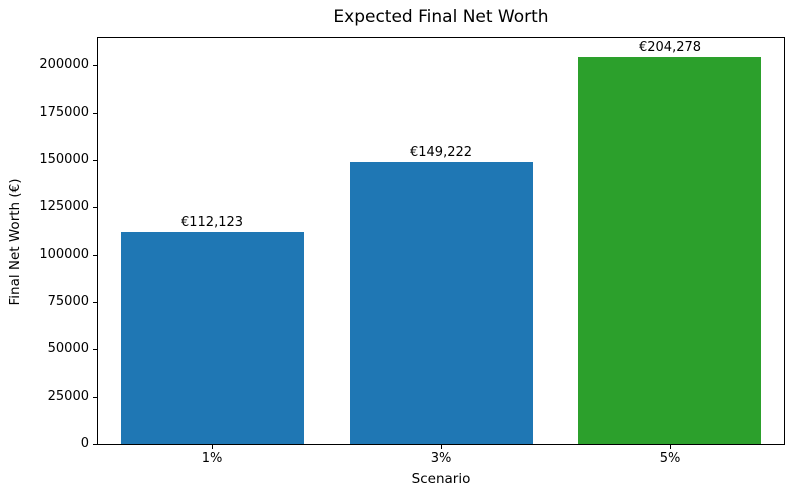  Describe the element at coordinates (441, 479) in the screenshot. I see `x-axis-label: Scenario` at that location.